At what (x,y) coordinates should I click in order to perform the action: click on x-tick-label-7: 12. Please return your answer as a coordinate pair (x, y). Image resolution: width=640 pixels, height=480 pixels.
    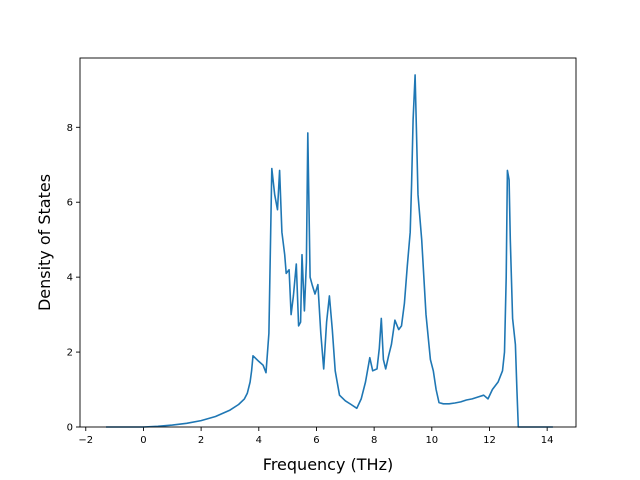
    Looking at the image, I should click on (489, 440).